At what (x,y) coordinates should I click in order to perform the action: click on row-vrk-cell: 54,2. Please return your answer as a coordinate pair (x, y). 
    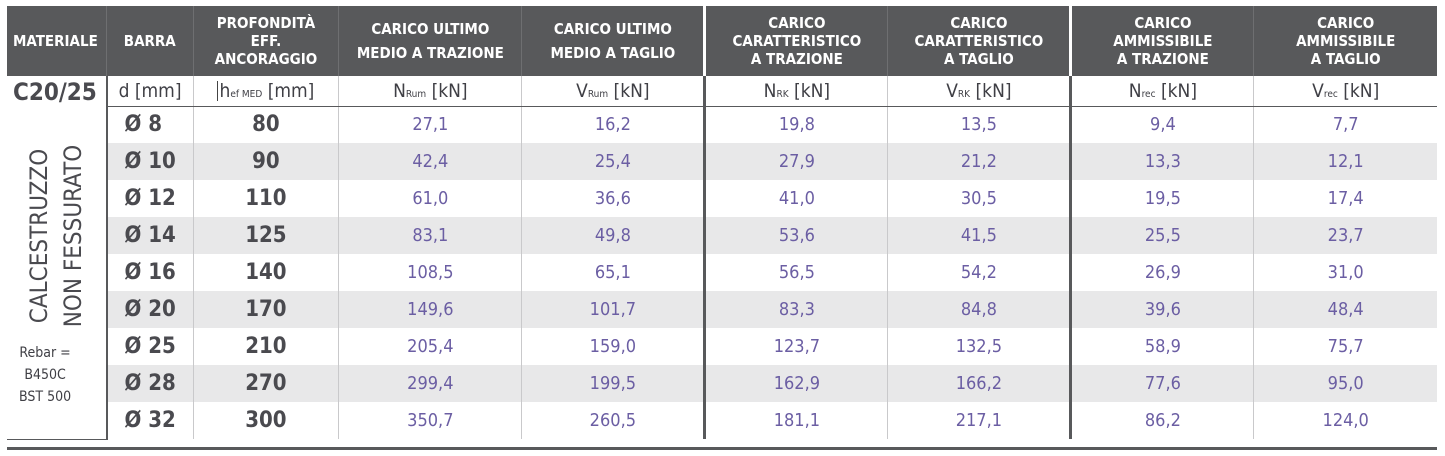
    Looking at the image, I should click on (979, 272).